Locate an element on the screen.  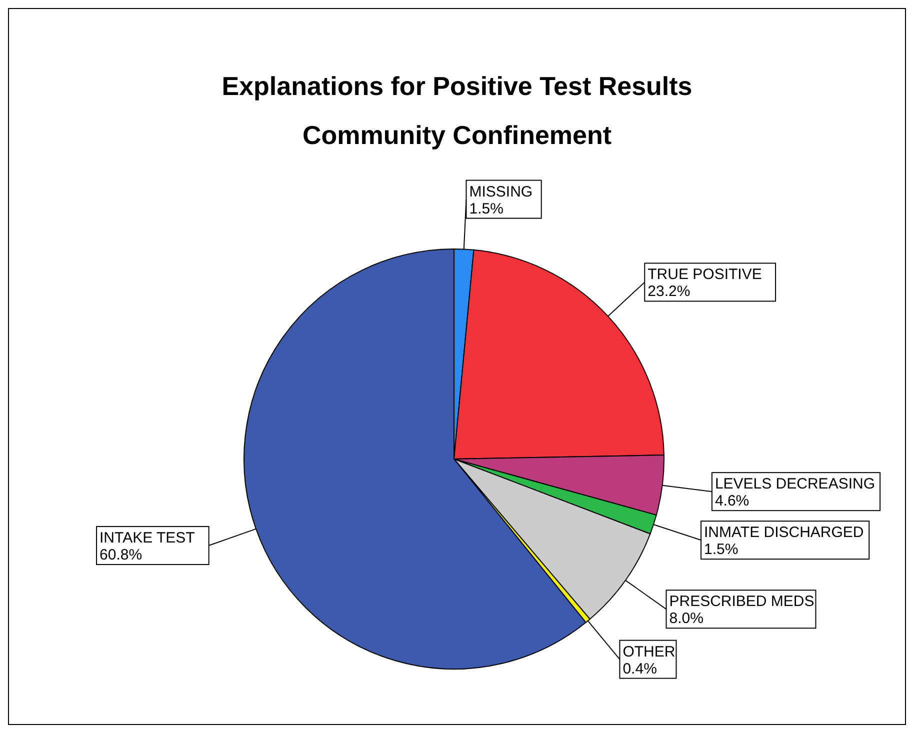
slice-label: MISSING is located at coordinates (501, 191).